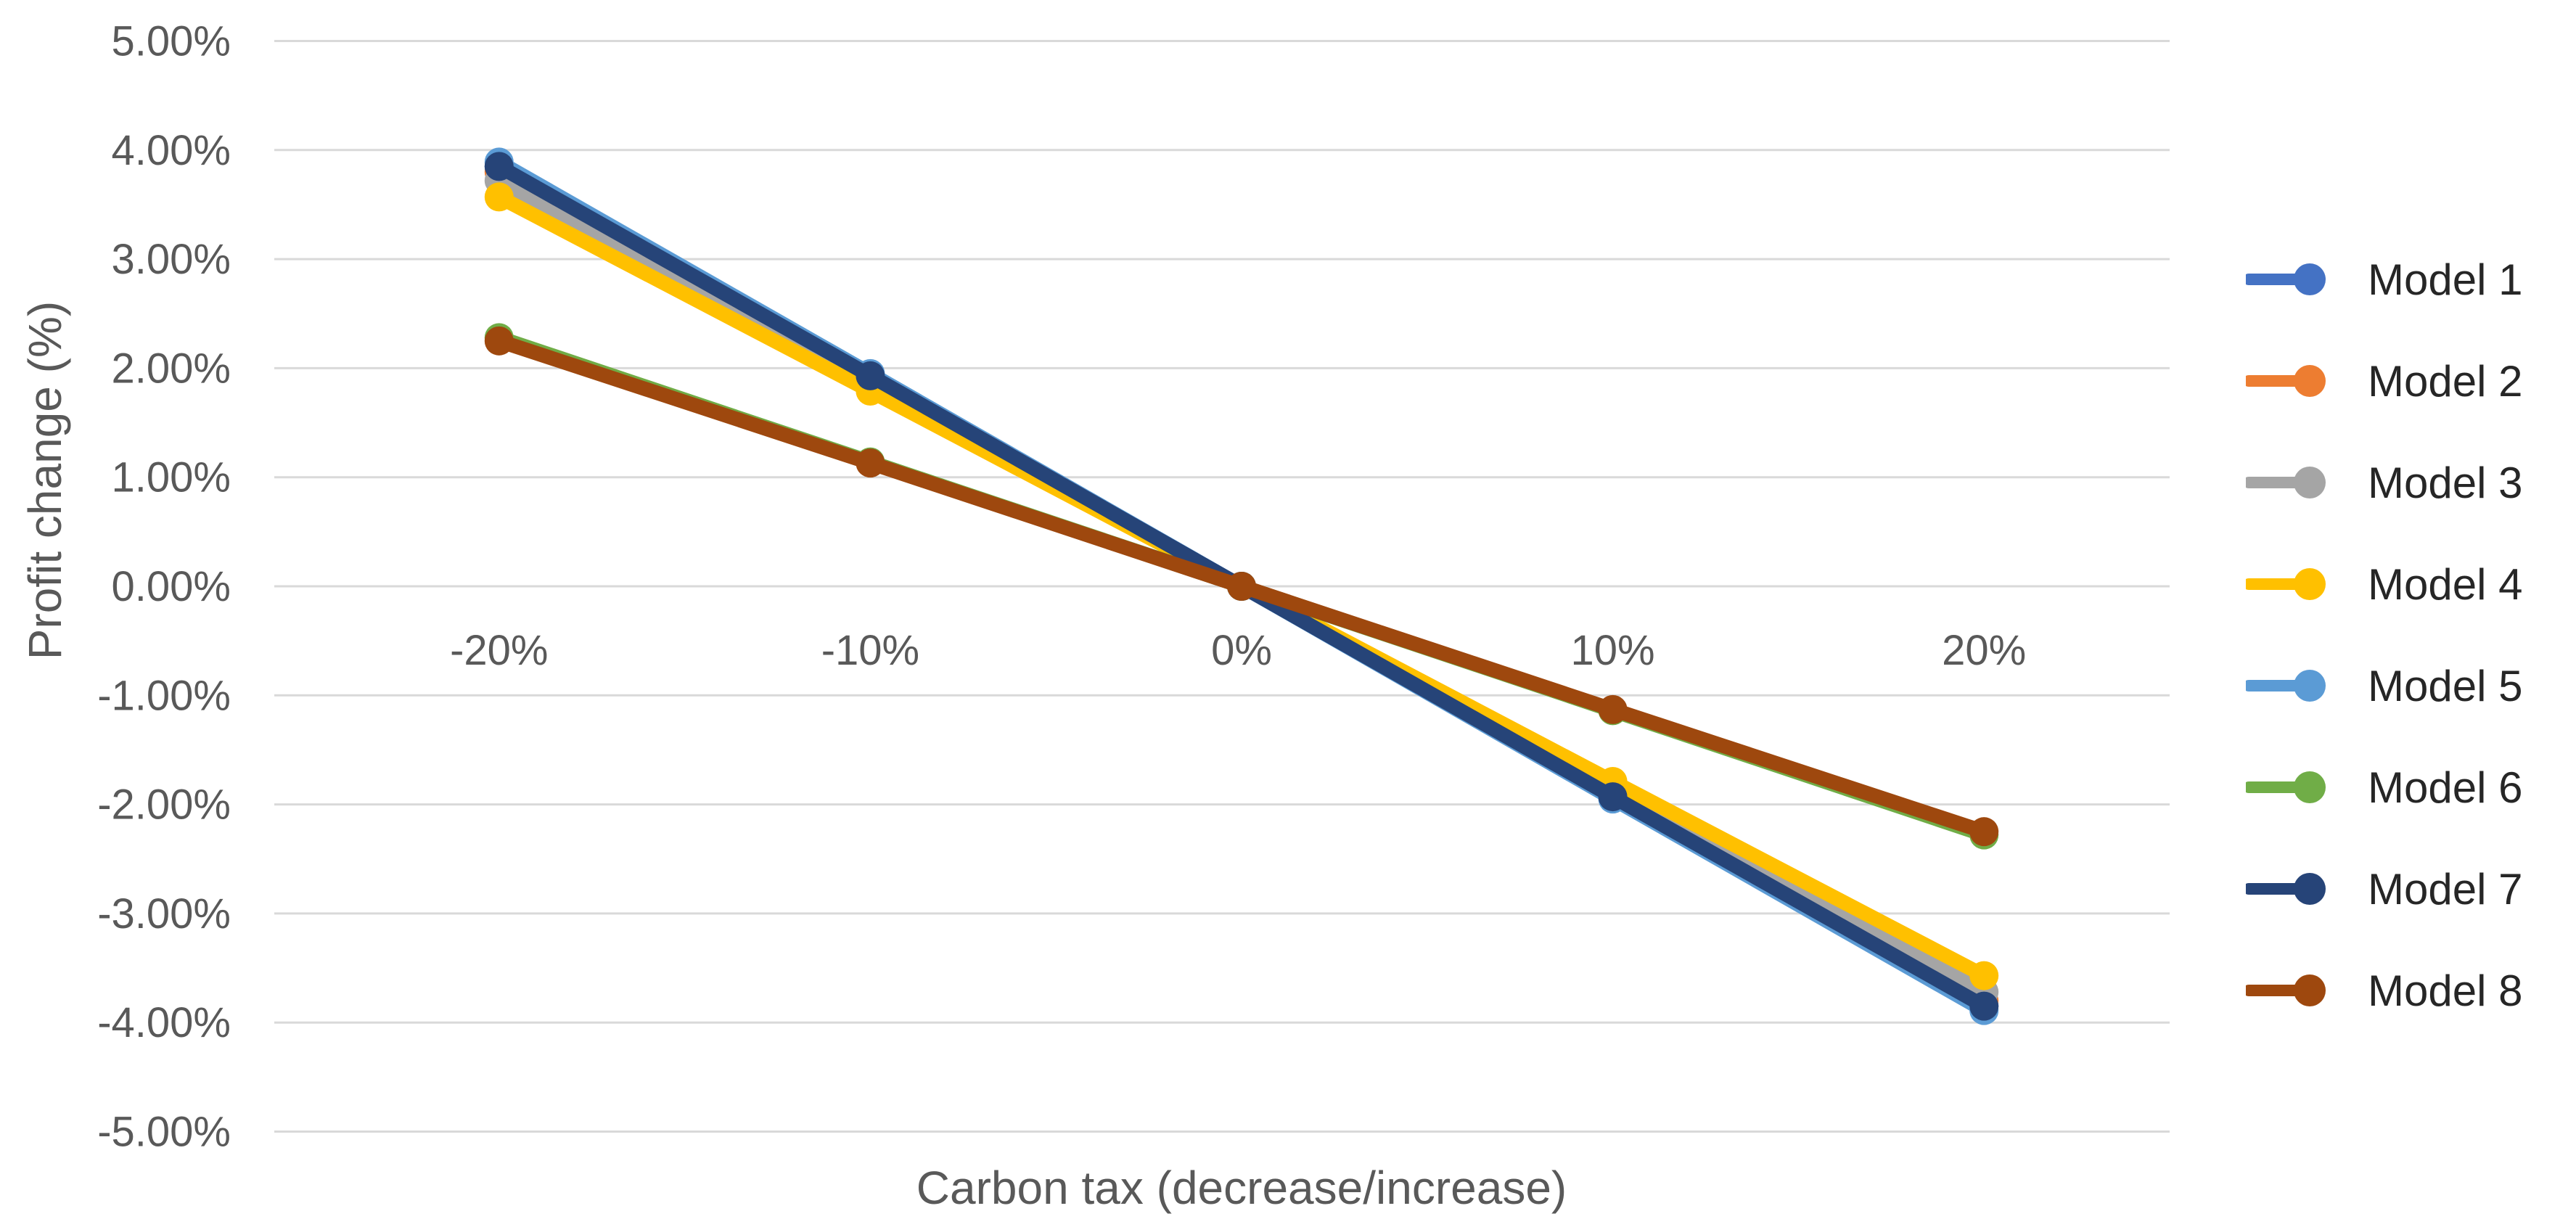 Image resolution: width=2576 pixels, height=1227 pixels. I want to click on legend-item-model-3: Model 3, so click(2384, 482).